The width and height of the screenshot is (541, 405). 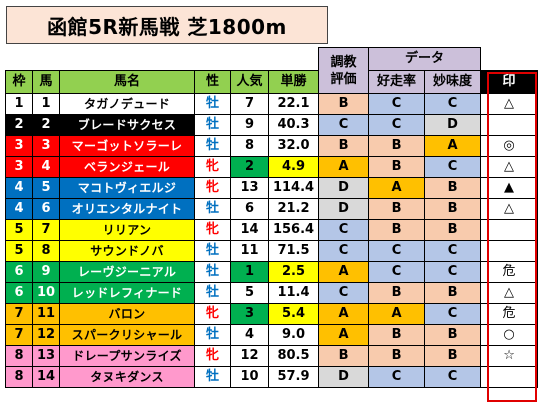 I want to click on mimi-grade-cell: D, so click(x=453, y=125).